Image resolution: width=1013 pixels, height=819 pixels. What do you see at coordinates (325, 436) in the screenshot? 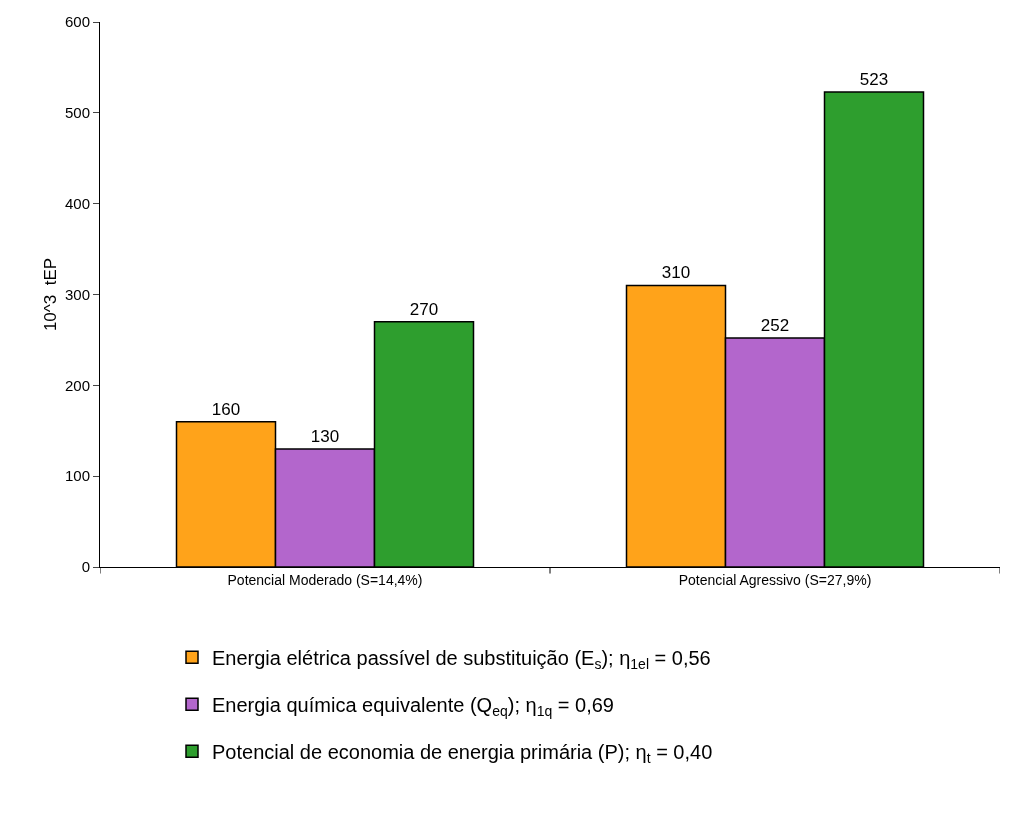
I see `data-label: 130` at bounding box center [325, 436].